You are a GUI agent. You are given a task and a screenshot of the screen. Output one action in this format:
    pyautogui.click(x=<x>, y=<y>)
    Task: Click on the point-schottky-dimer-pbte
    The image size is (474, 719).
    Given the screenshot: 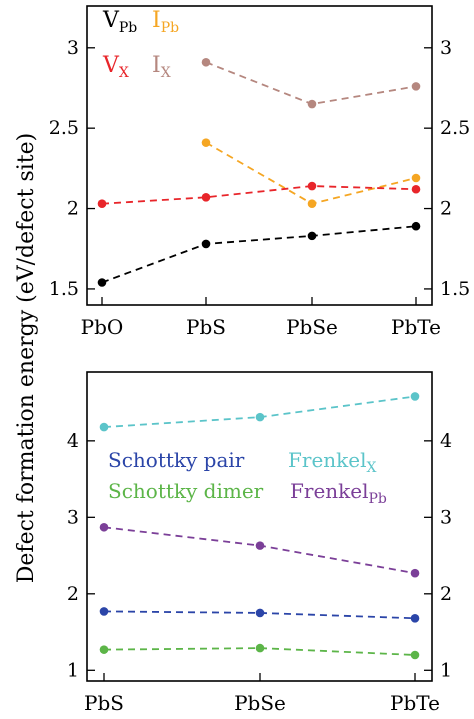 What is the action you would take?
    pyautogui.click(x=415, y=655)
    